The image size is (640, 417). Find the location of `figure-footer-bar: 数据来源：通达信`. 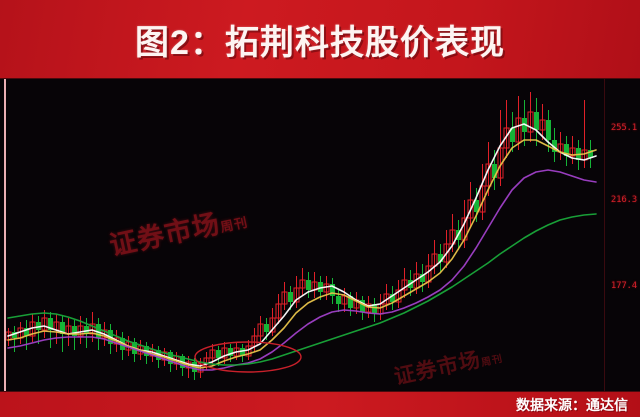

figure-footer-bar: 数据来源：通达信 is located at coordinates (320, 404).